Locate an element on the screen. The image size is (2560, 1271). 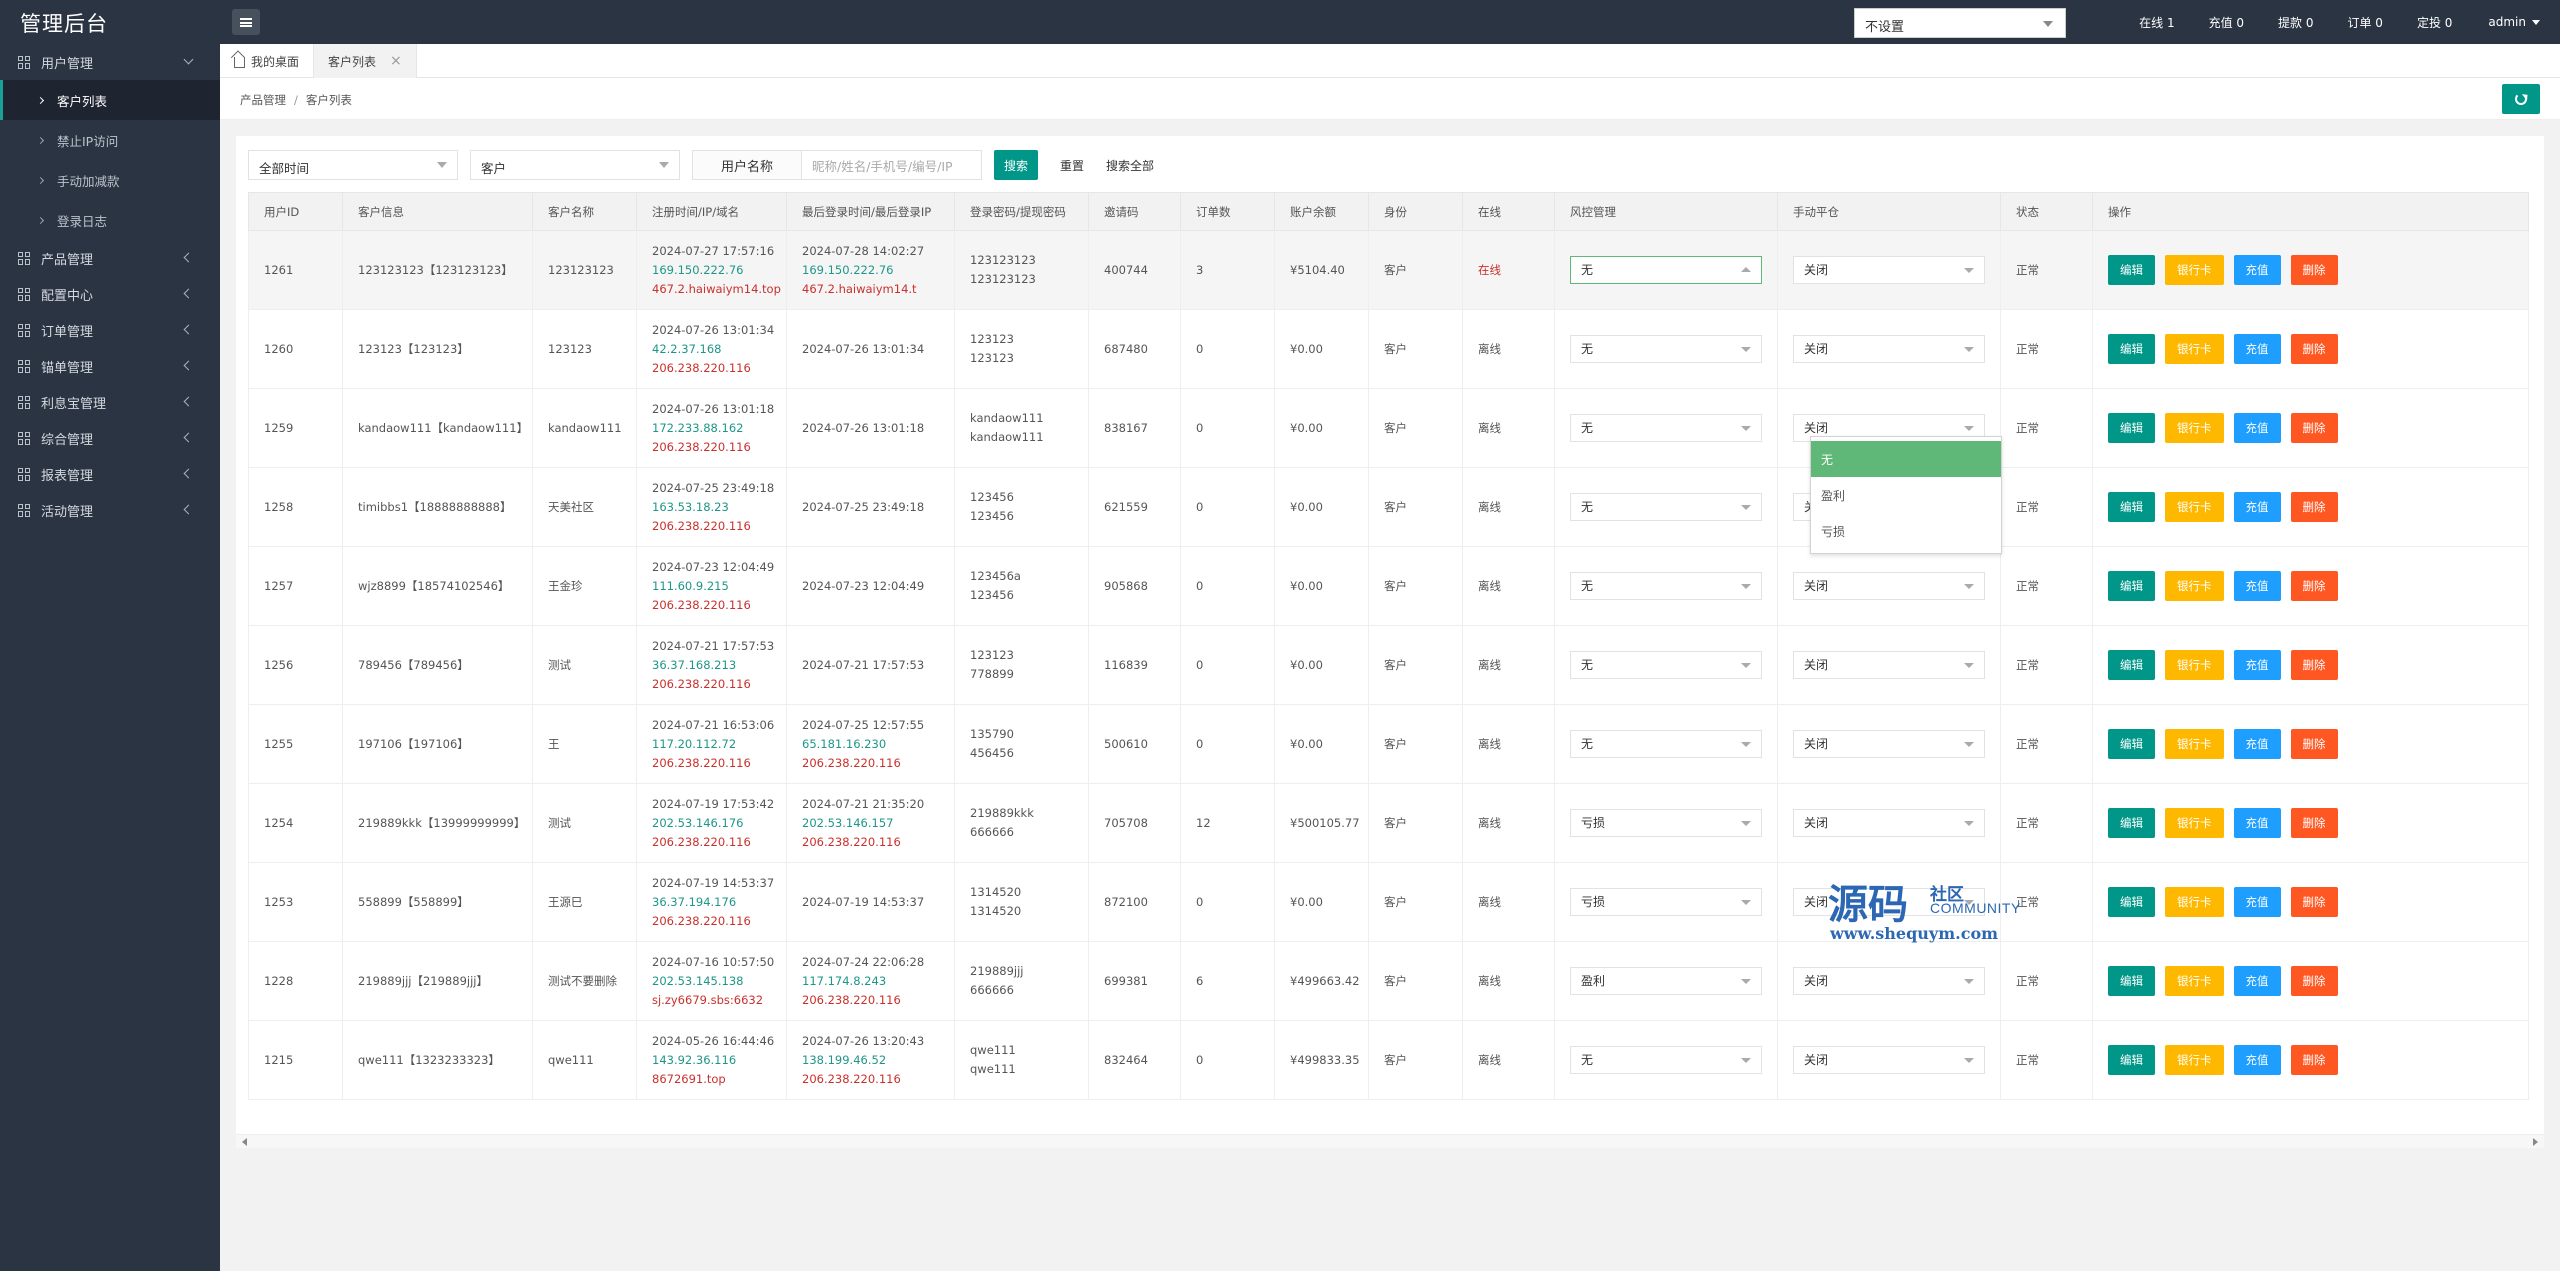
sidebar-item-login-log: 登录日志 is located at coordinates (110, 220).